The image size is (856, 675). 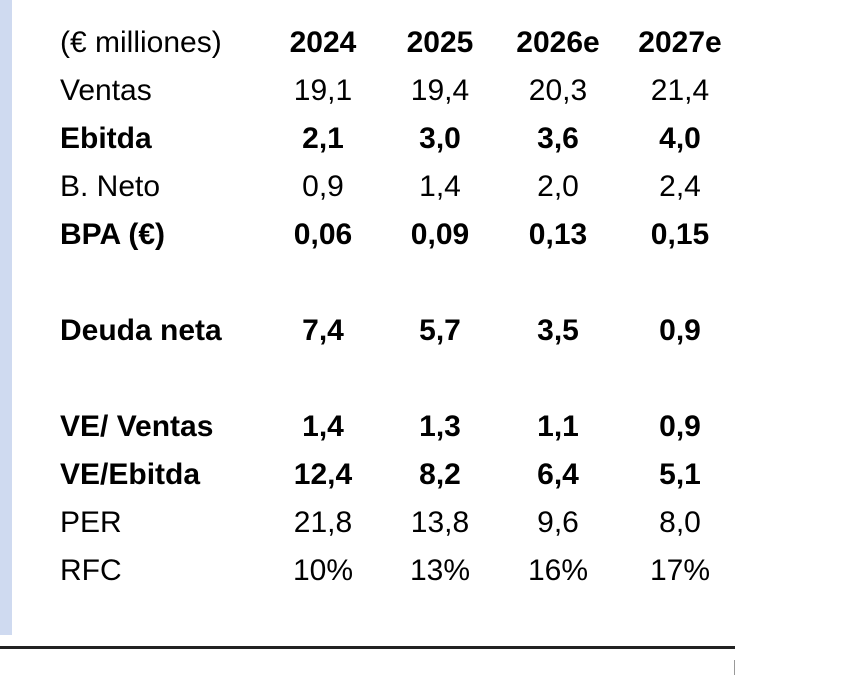 I want to click on cell-value: 19,4, so click(x=440, y=90).